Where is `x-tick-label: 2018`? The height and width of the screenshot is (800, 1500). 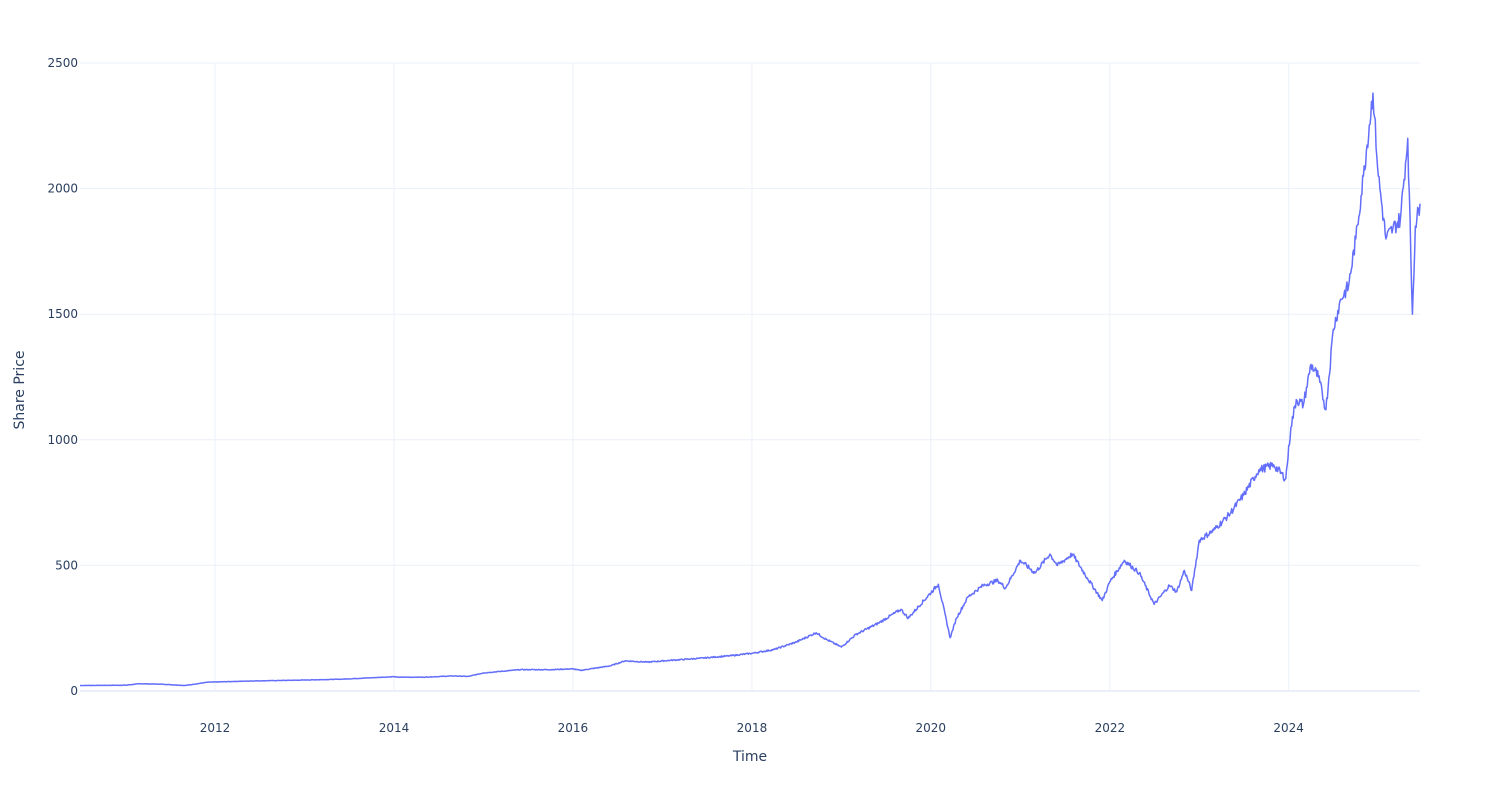 x-tick-label: 2018 is located at coordinates (752, 728).